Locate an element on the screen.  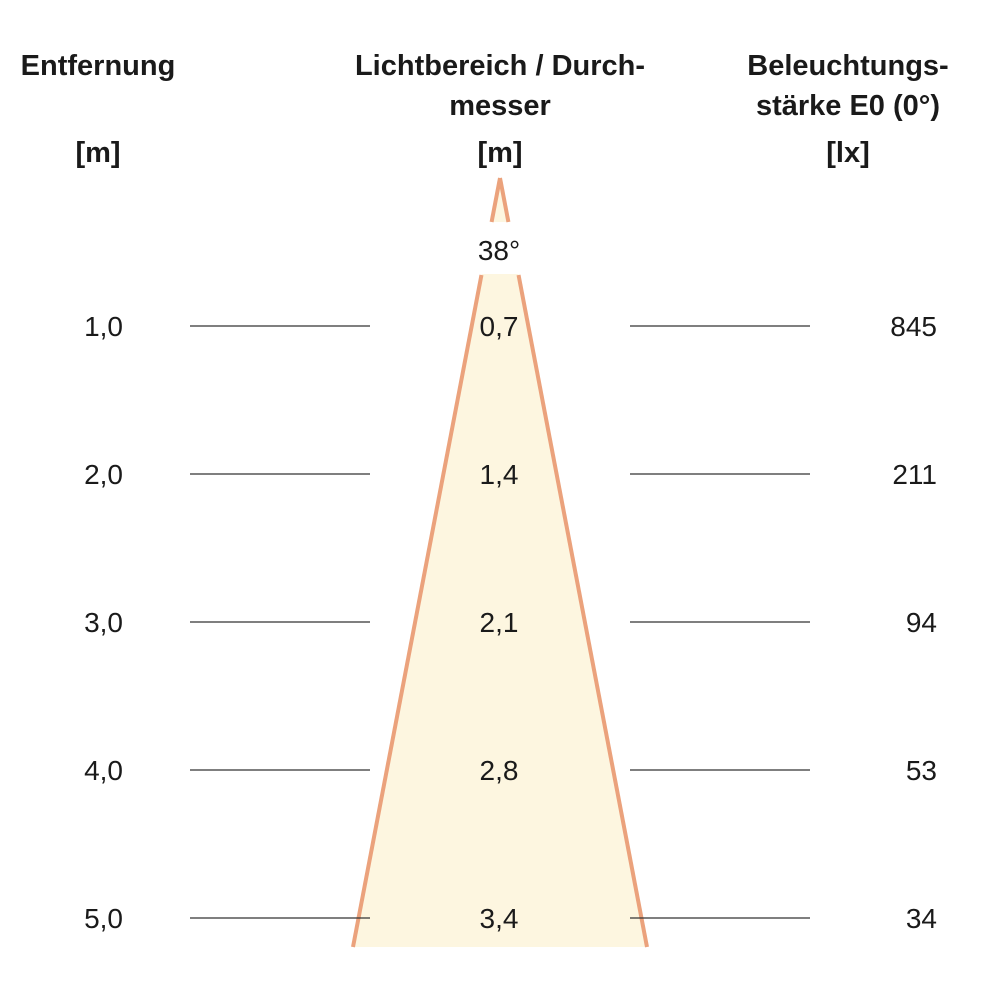
header-diameter-label-1: Lichtbereich / Durch- is located at coordinates (500, 66).